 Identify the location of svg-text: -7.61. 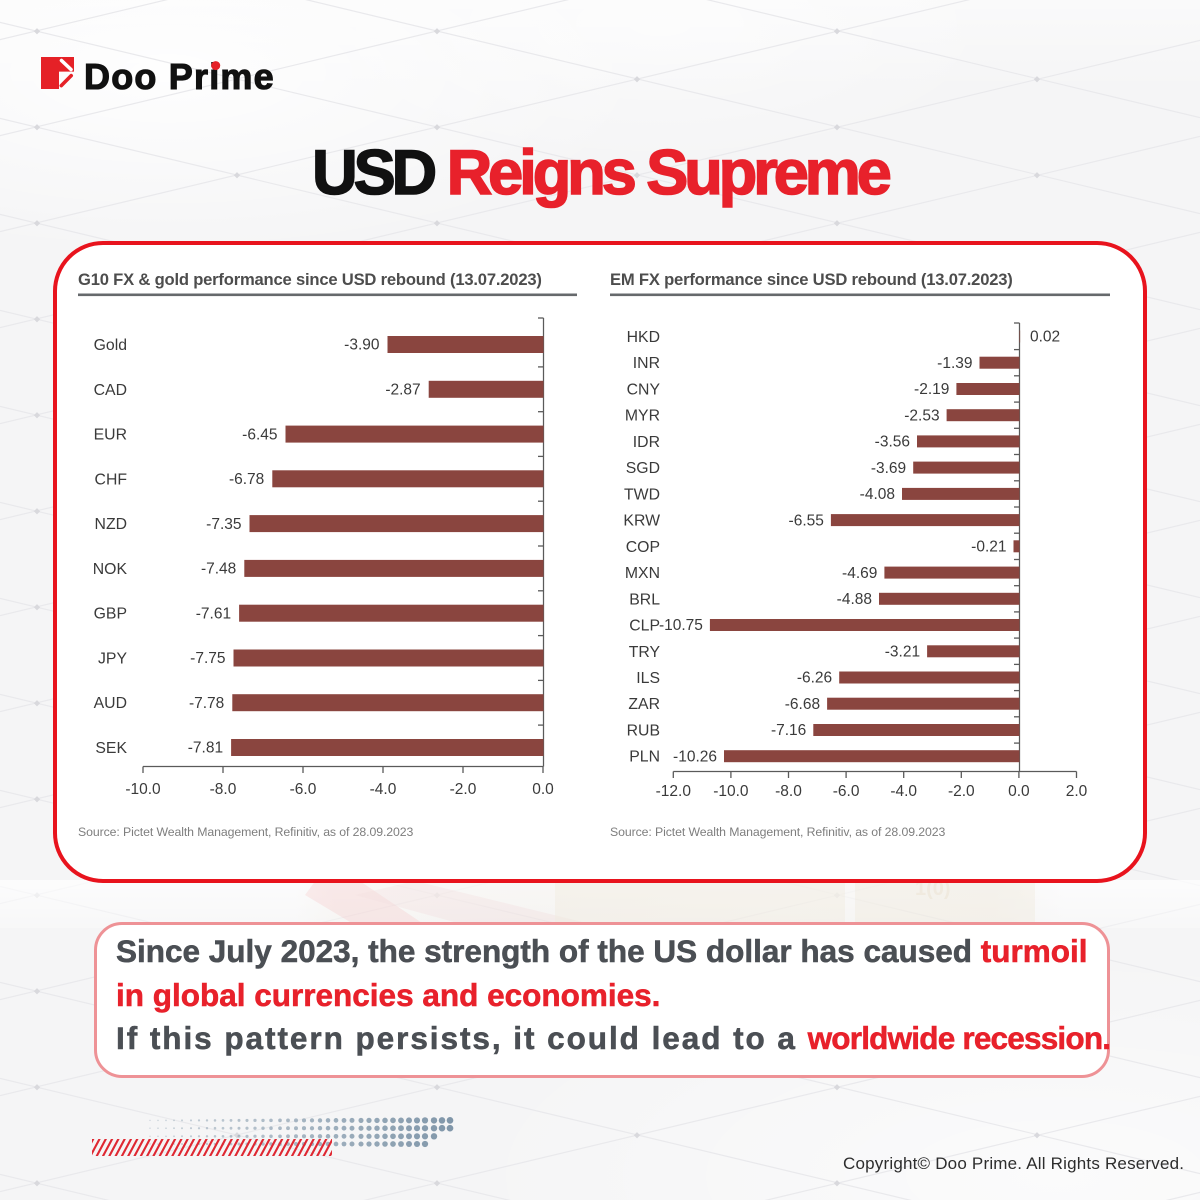
(213, 613).